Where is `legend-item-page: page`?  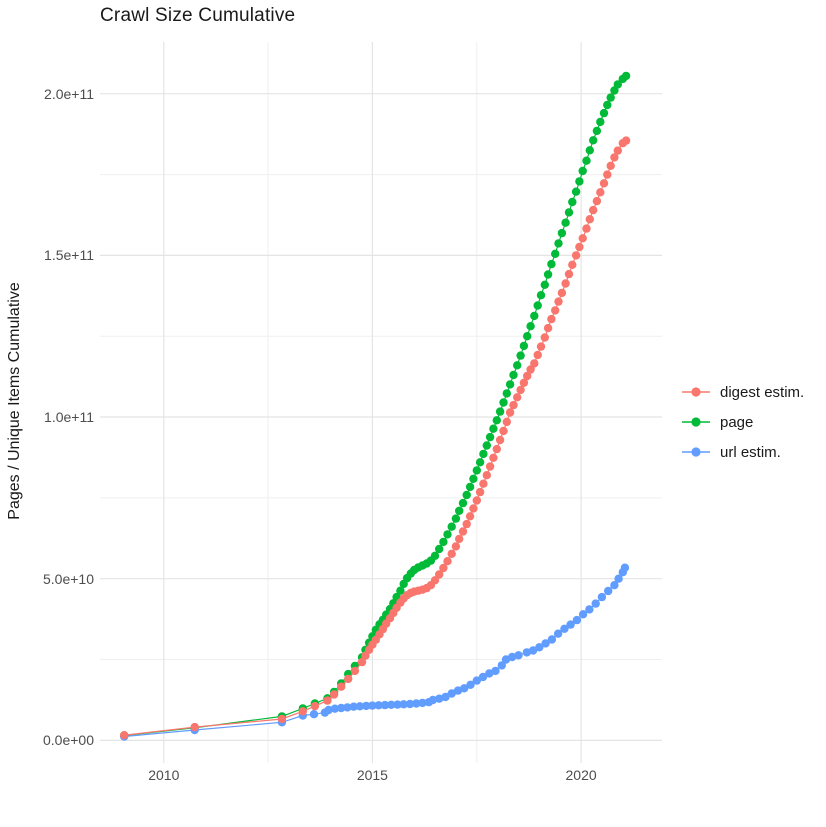 legend-item-page: page is located at coordinates (742, 422).